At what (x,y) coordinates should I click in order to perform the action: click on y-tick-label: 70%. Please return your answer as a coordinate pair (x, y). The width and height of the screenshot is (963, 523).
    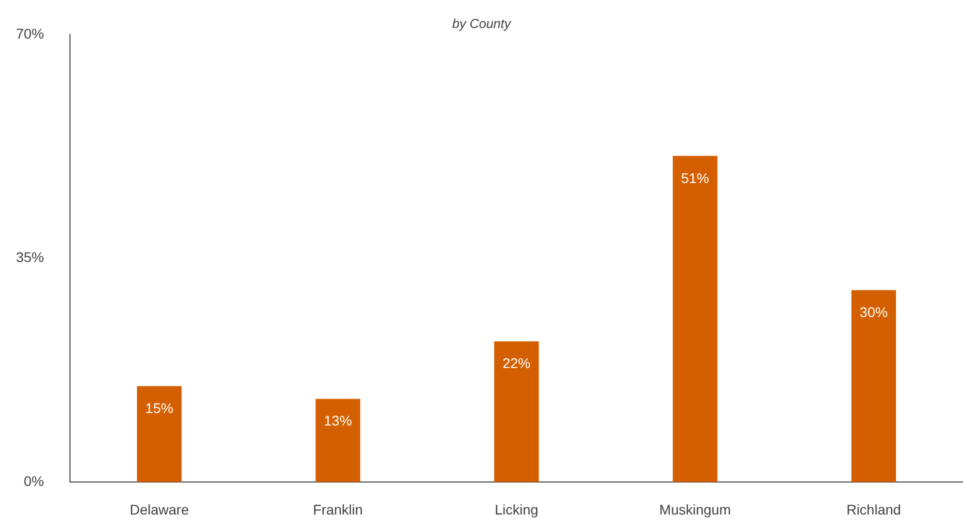
    Looking at the image, I should click on (30, 33).